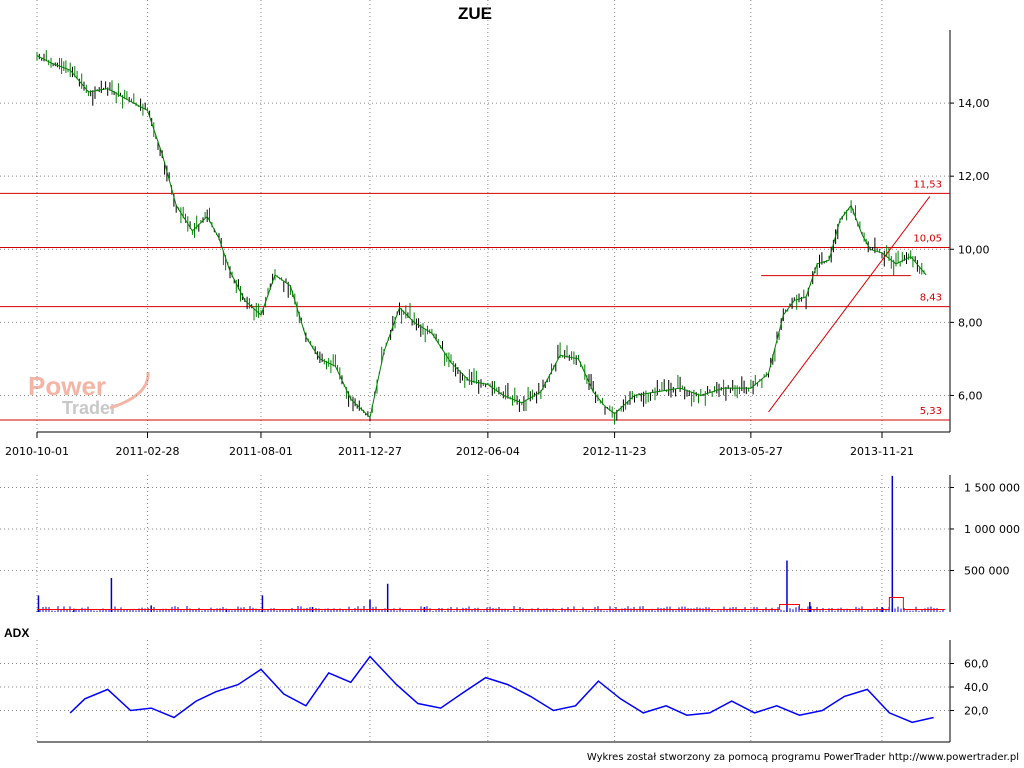 The height and width of the screenshot is (768, 1024). What do you see at coordinates (882, 451) in the screenshot?
I see `price-x-tick-label-7: 2013-11-21` at bounding box center [882, 451].